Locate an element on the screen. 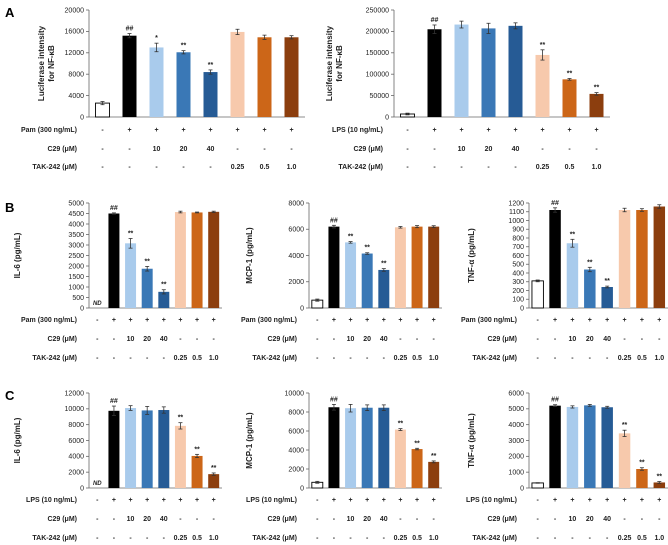 This screenshot has width=668, height=545. y-tick-label: 1100 is located at coordinates (516, 212).